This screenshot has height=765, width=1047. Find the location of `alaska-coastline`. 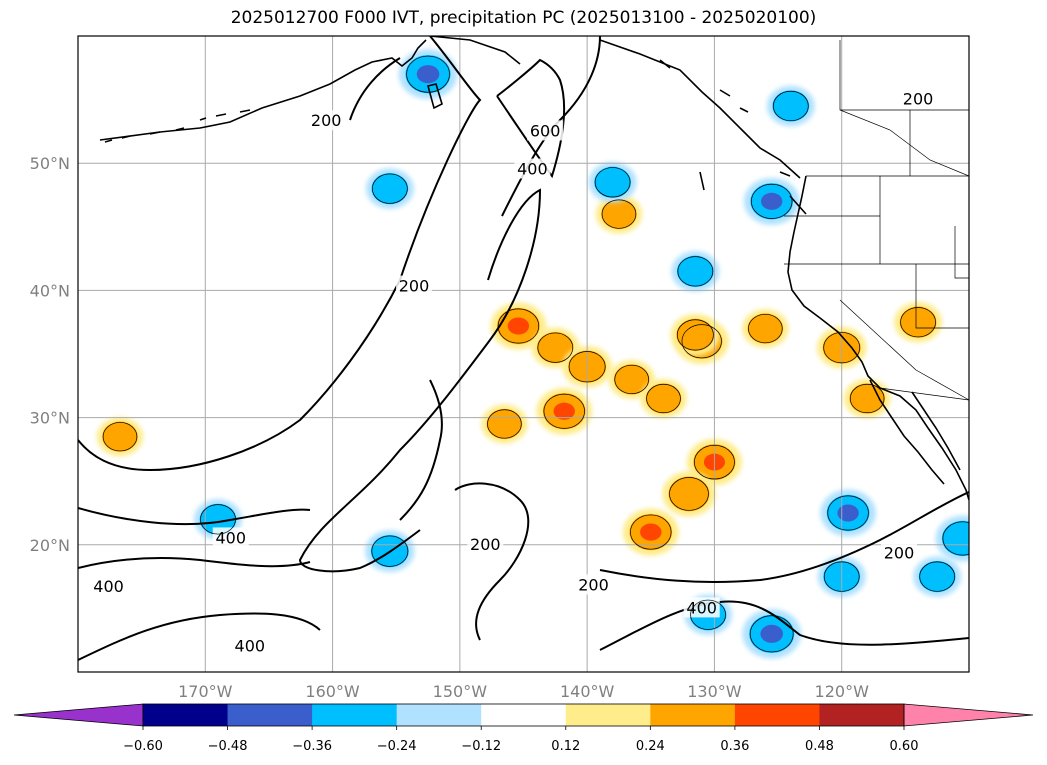

alaska-coastline is located at coordinates (450, 107).